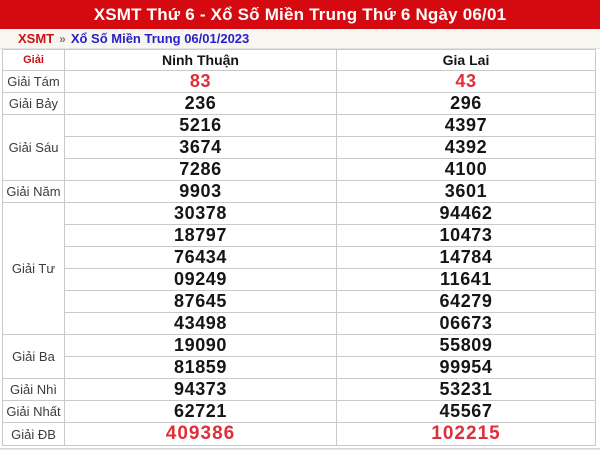 The height and width of the screenshot is (450, 600). What do you see at coordinates (466, 147) in the screenshot?
I see `result-number: 4392` at bounding box center [466, 147].